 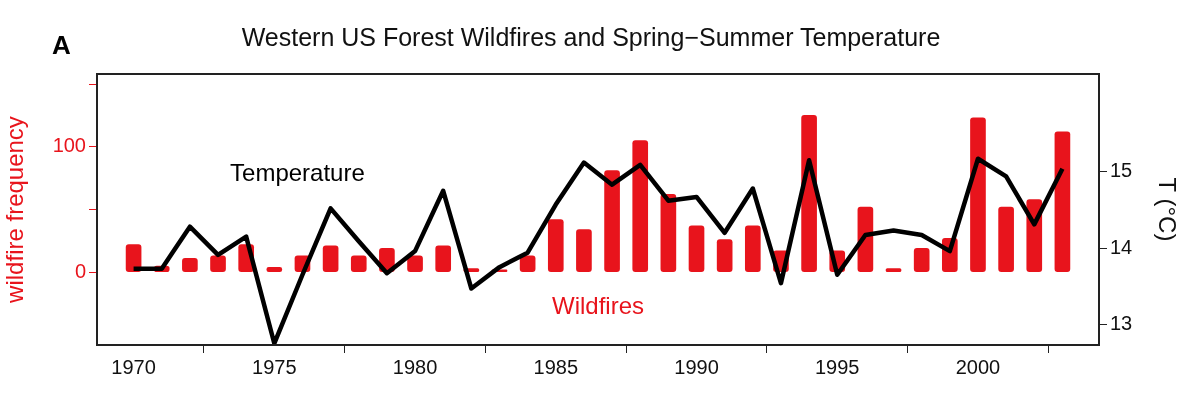 What do you see at coordinates (1121, 322) in the screenshot?
I see `y2-tick-label: 13` at bounding box center [1121, 322].